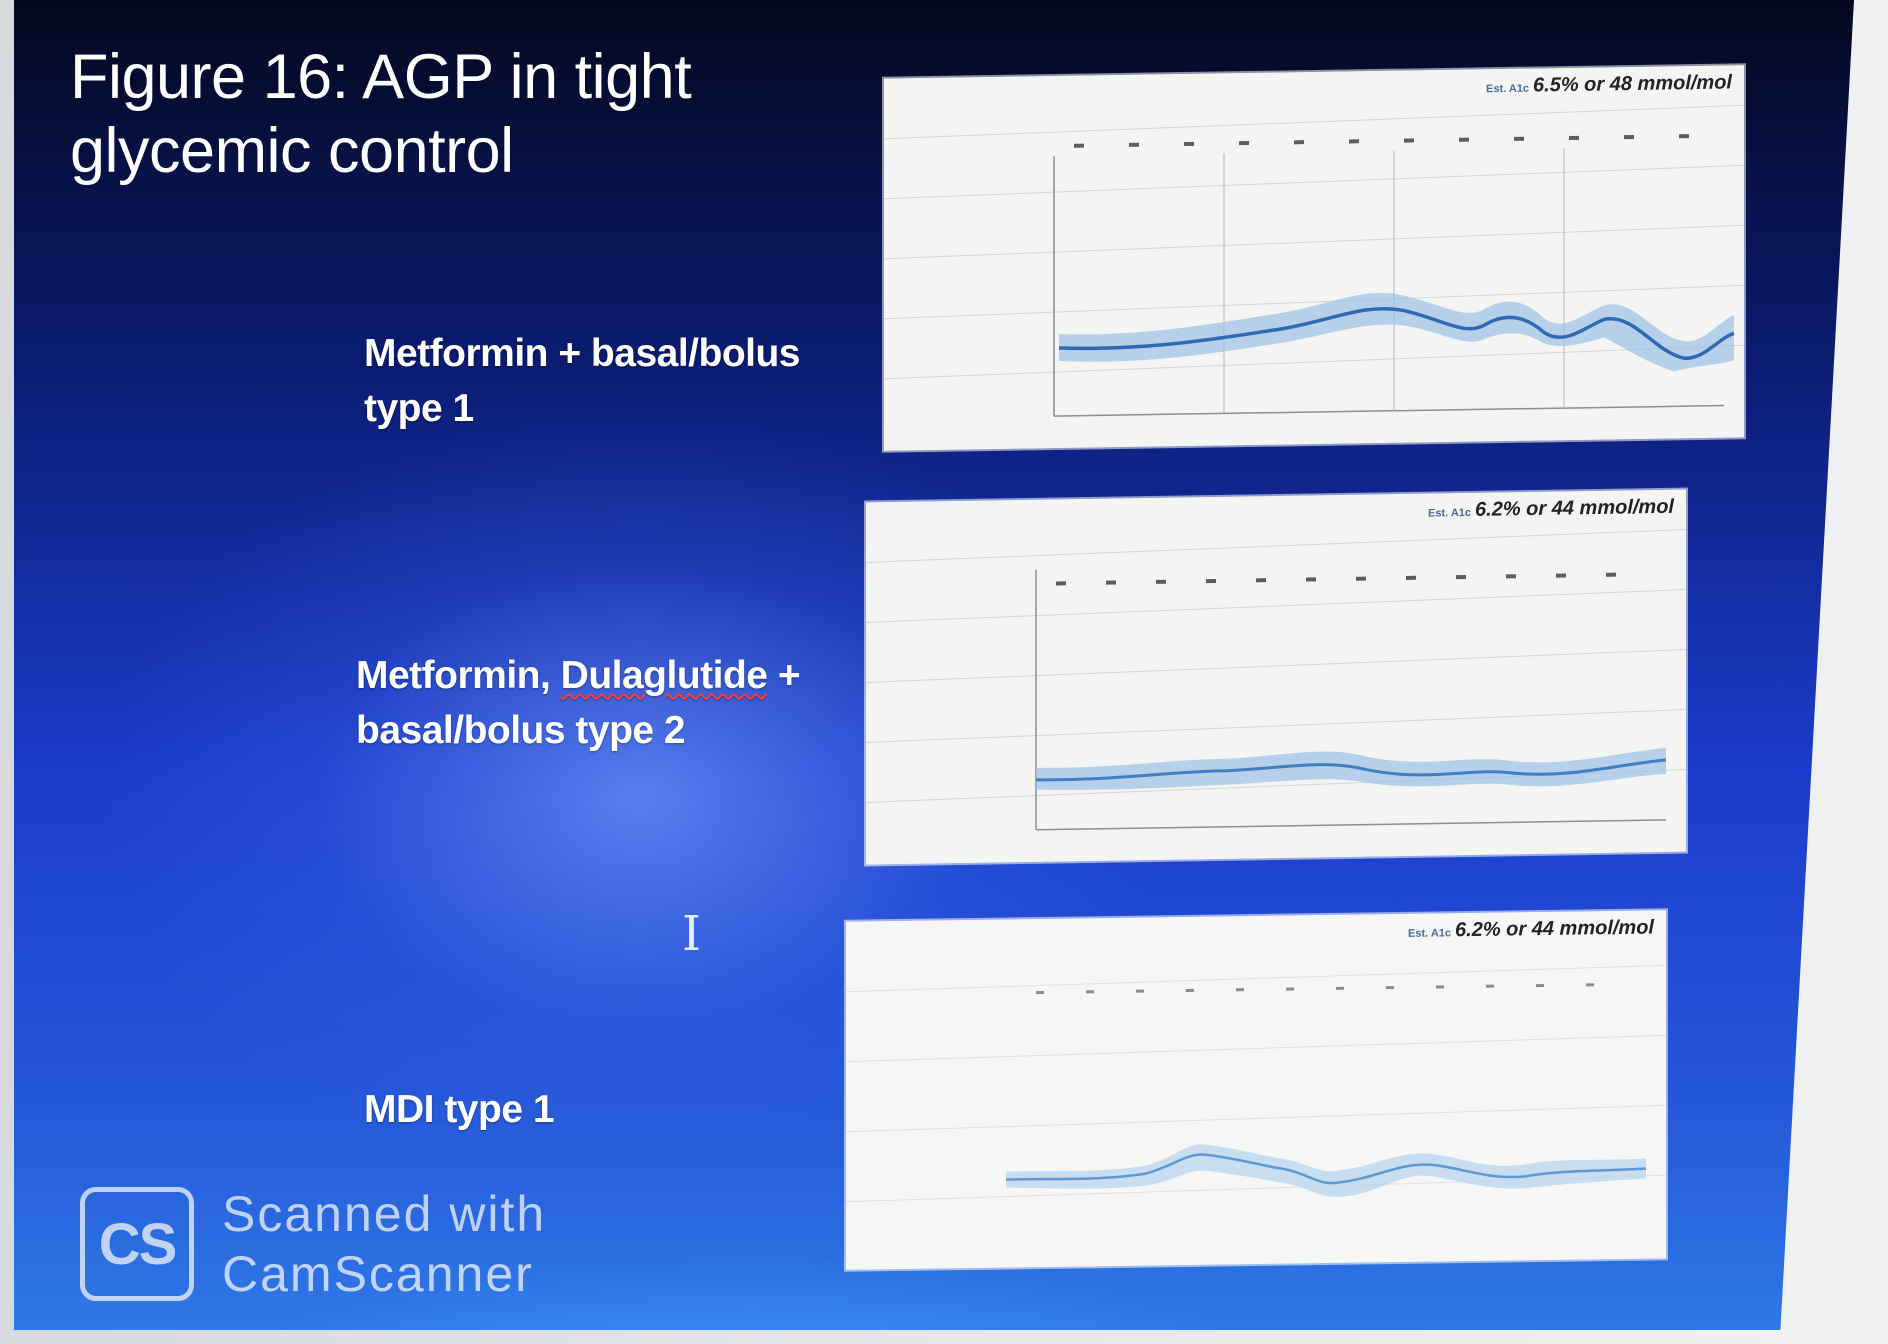  Describe the element at coordinates (458, 675) in the screenshot. I see `case-label-part: Metformin,` at that location.